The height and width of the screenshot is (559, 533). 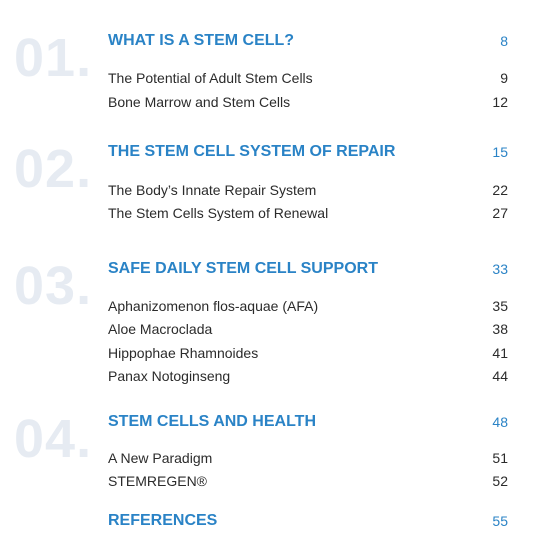 I want to click on entry-page-number: 22, so click(x=500, y=190).